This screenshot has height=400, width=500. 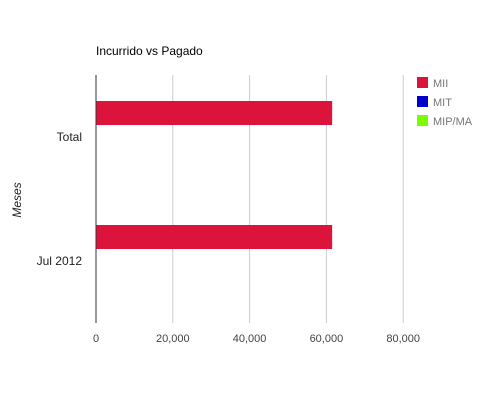 I want to click on y-axis-title: Meses, so click(x=17, y=199).